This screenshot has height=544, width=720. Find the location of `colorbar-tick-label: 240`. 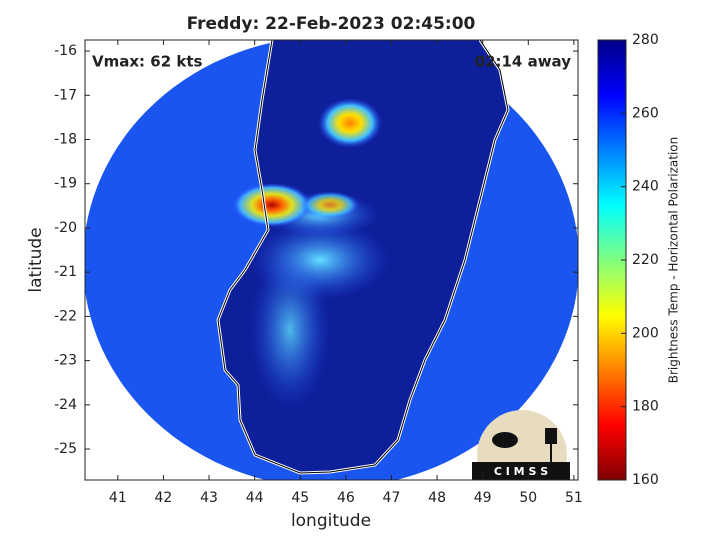

colorbar-tick-label: 240 is located at coordinates (645, 187).